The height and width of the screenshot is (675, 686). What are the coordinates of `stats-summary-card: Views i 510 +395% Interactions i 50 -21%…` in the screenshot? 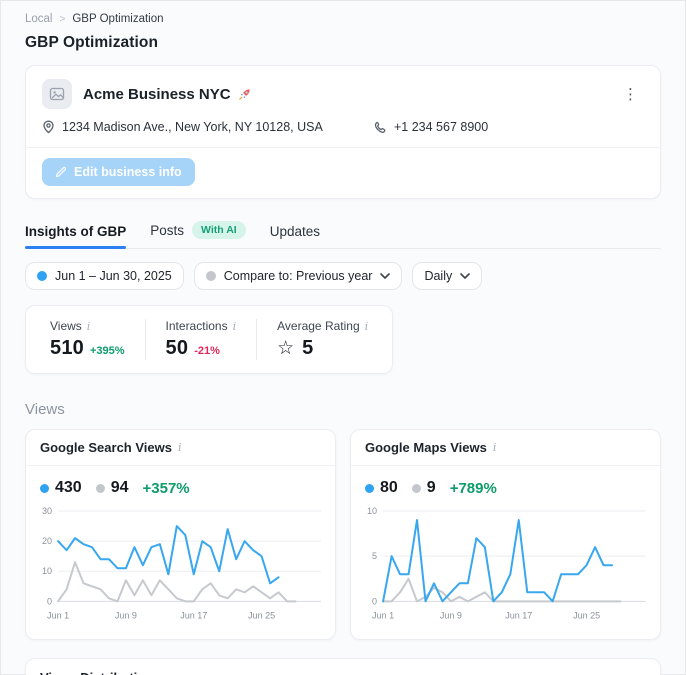 It's located at (209, 339).